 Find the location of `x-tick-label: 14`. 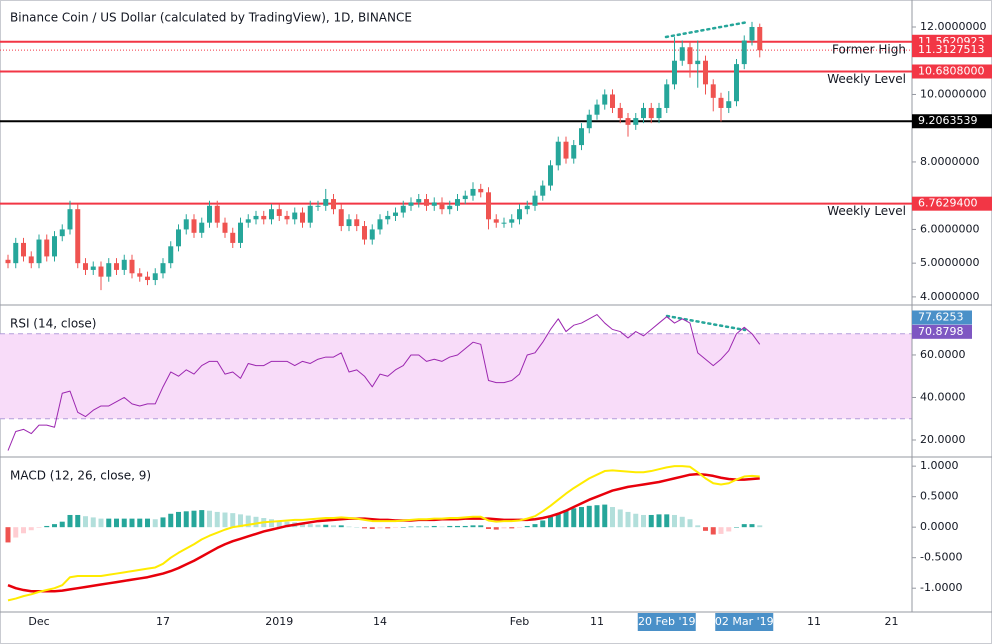

x-tick-label: 14 is located at coordinates (380, 621).